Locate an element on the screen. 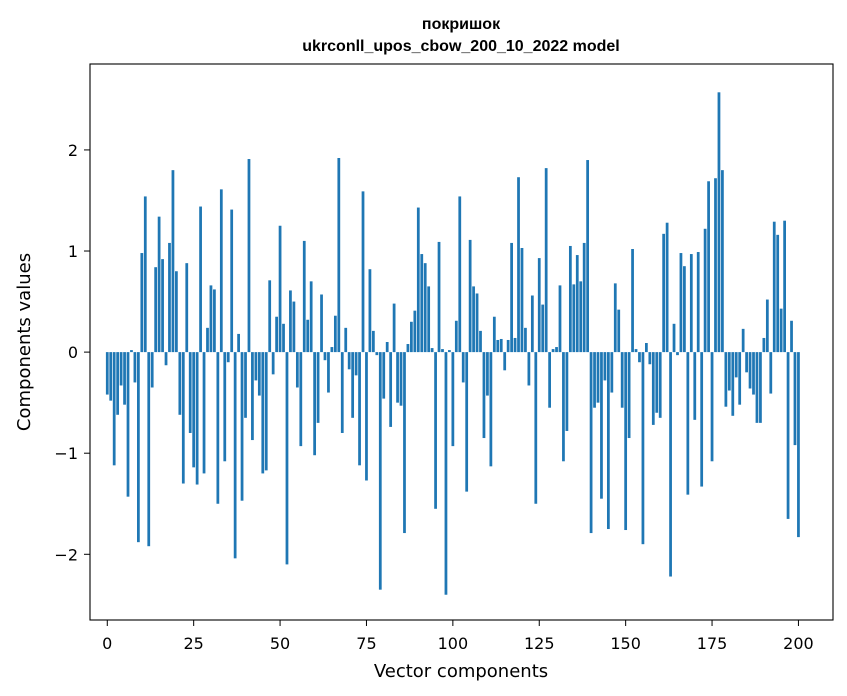 The image size is (847, 696). x-tick-label: 125 is located at coordinates (539, 643).